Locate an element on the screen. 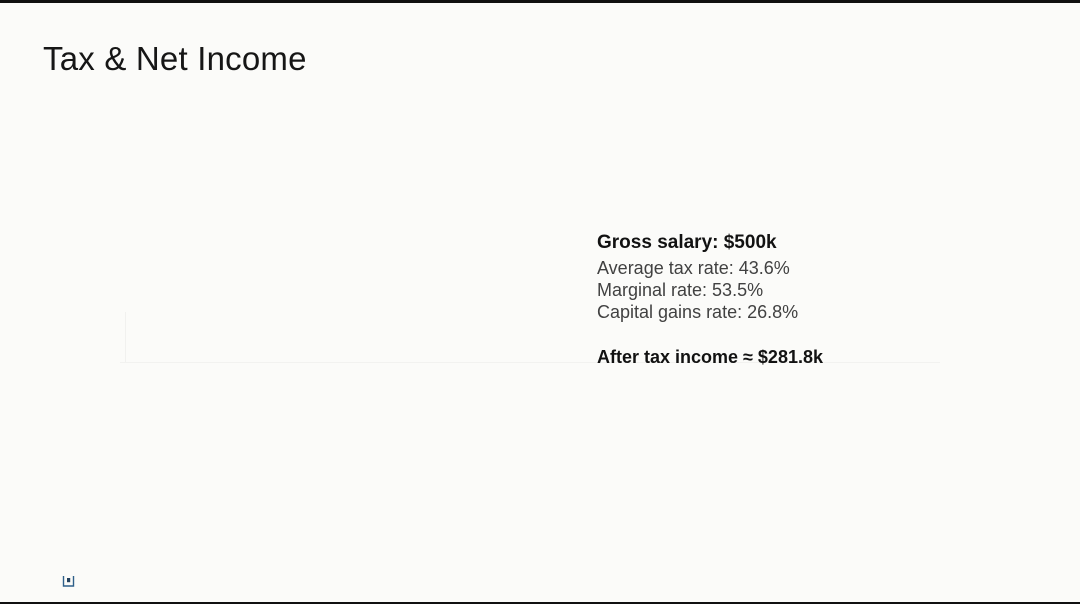  letterbox-bottom-edge is located at coordinates (540, 603).